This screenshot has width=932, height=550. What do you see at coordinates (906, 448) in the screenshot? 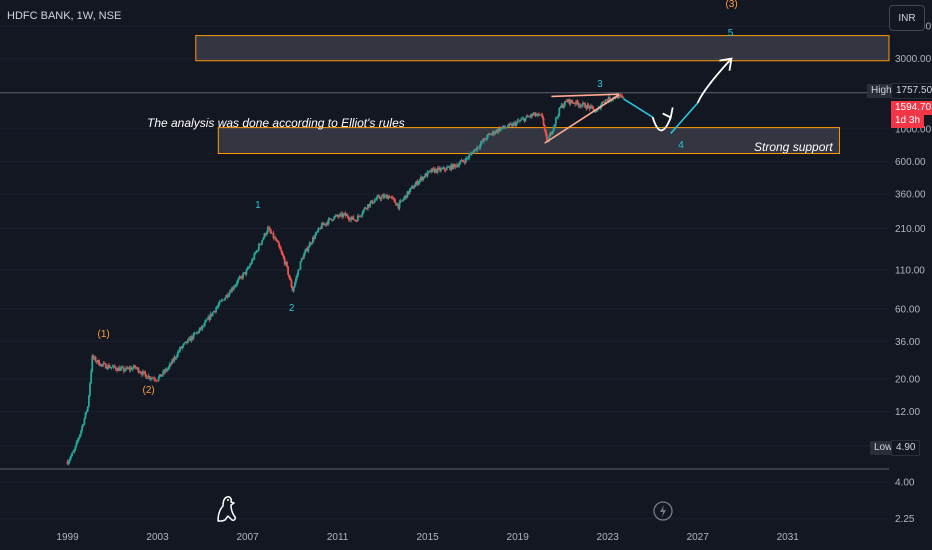
I see `low-value: 4.90` at bounding box center [906, 448].